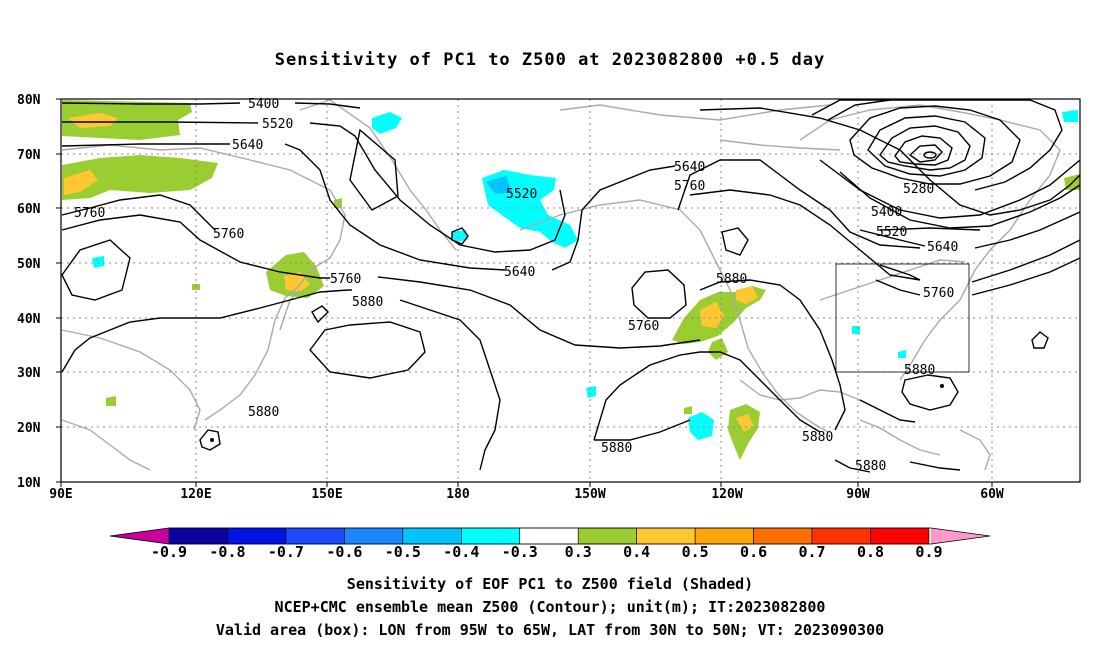 The image size is (1100, 650). I want to click on colorbar-high-arrow, so click(960, 536).